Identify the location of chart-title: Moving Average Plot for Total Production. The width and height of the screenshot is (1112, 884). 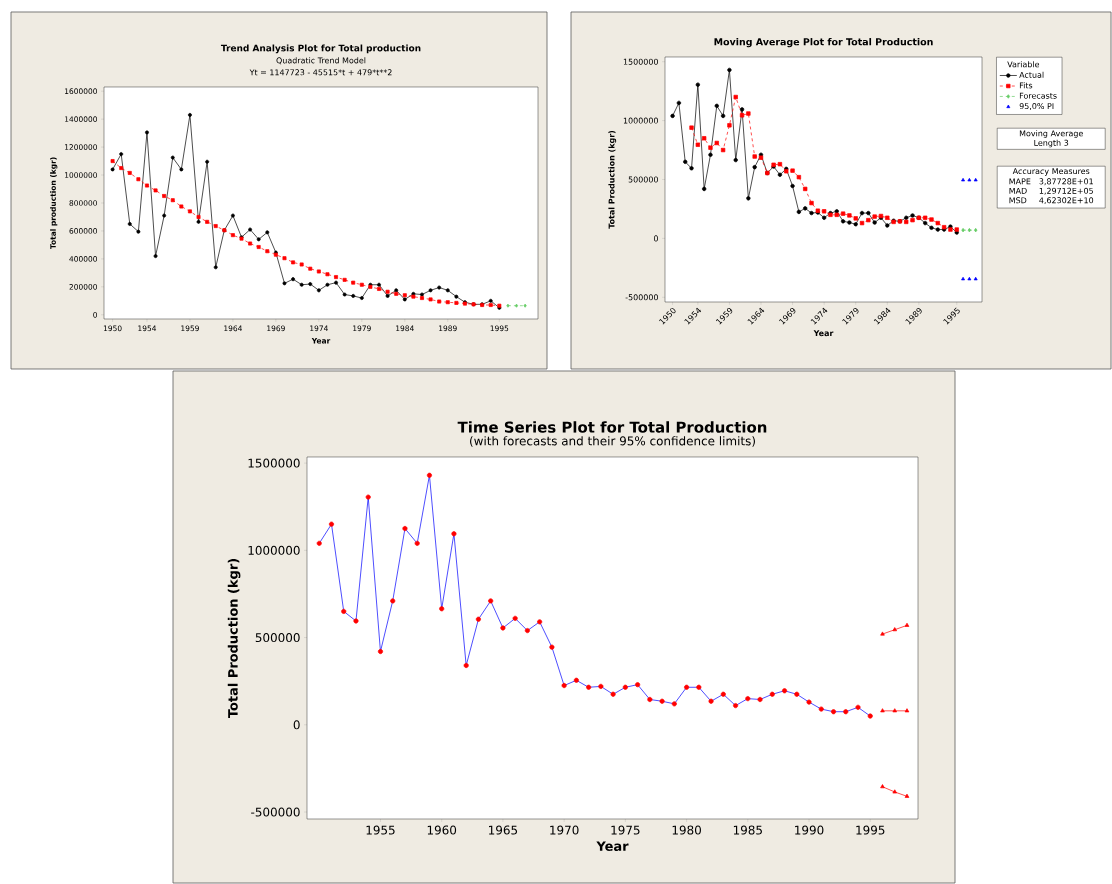
(823, 43).